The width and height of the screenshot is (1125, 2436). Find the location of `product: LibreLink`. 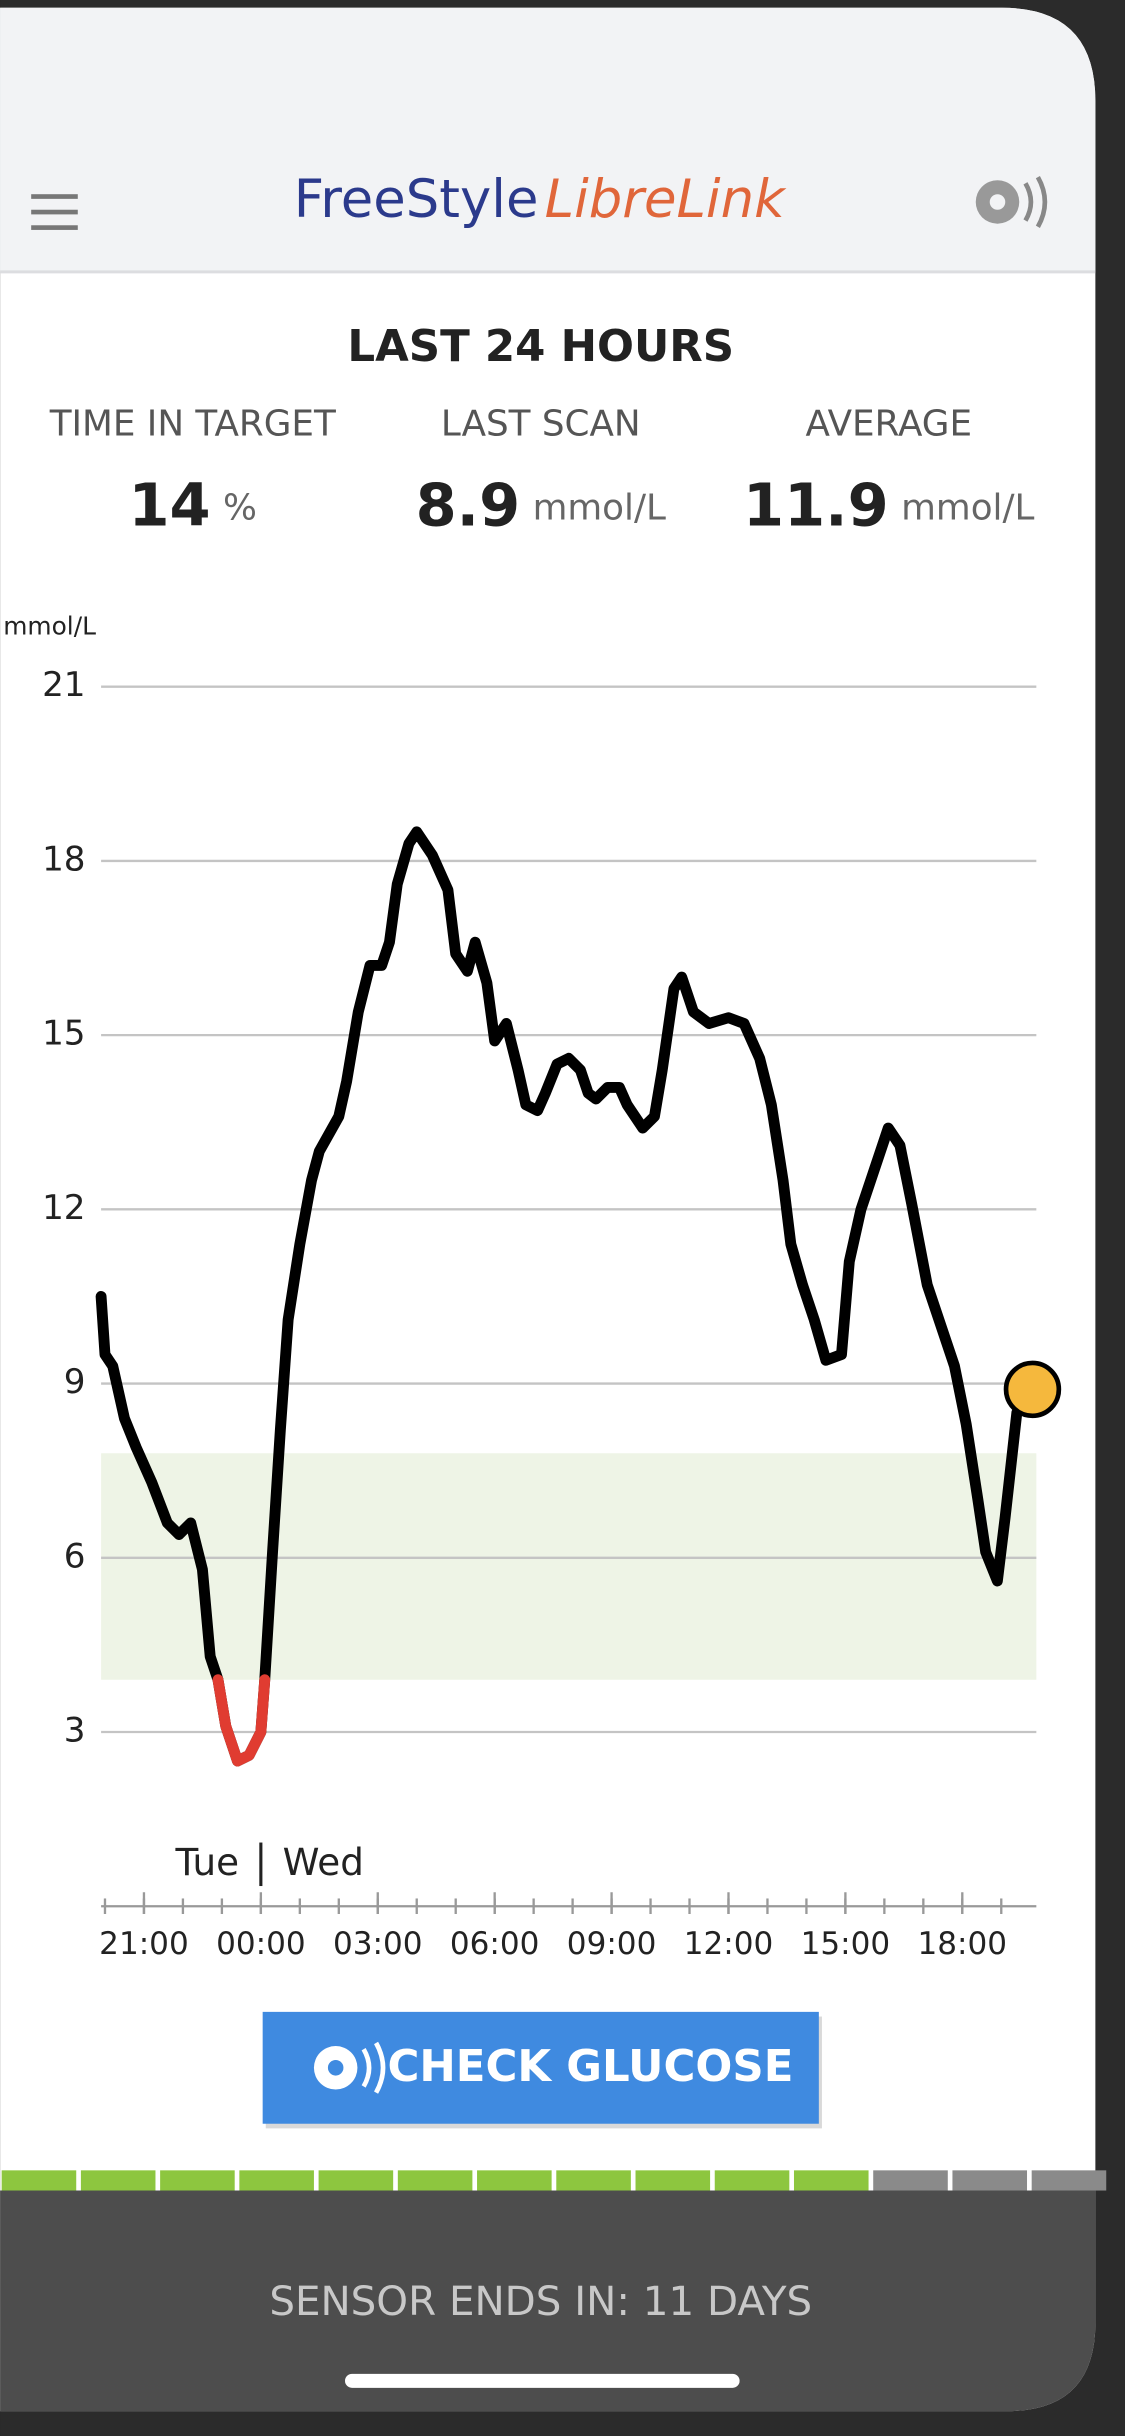

product: LibreLink is located at coordinates (666, 199).